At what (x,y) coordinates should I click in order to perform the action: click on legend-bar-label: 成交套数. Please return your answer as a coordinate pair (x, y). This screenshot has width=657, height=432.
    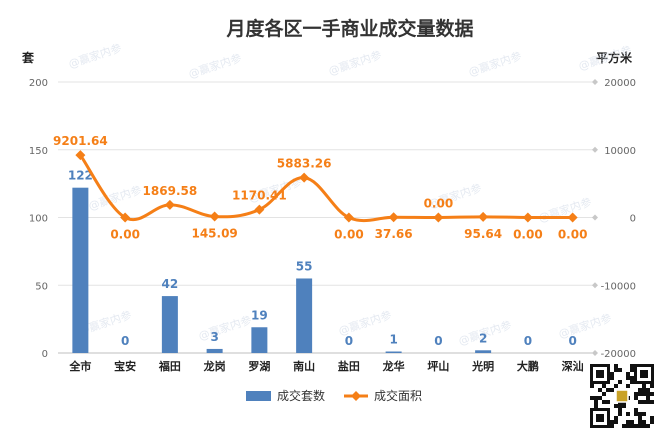
    Looking at the image, I should click on (301, 395).